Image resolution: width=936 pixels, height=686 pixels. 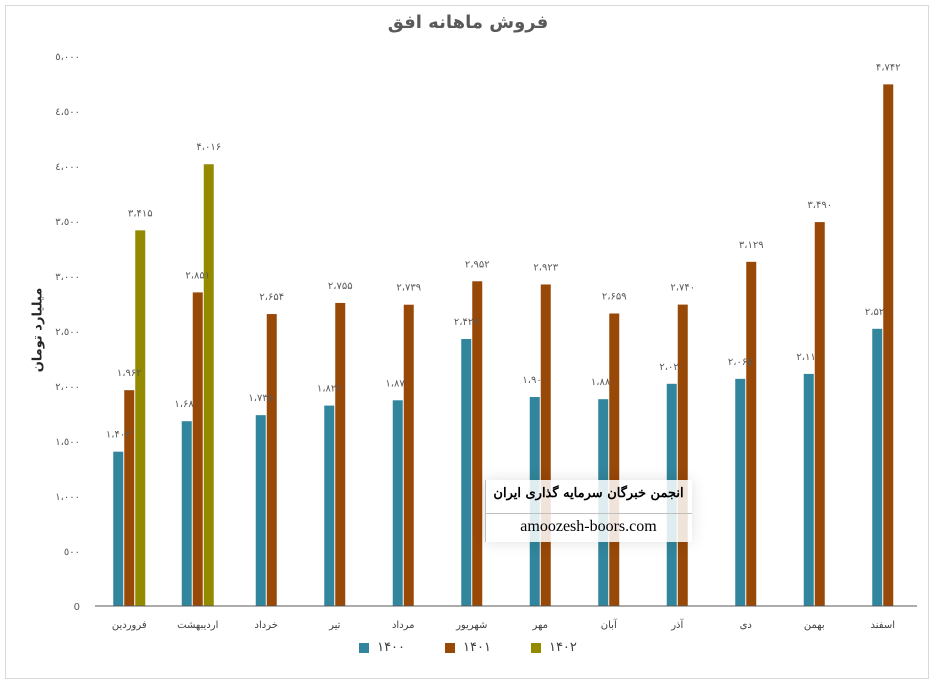 I want to click on legend: ۱۴۰۰ ۱۴۰۱ ۱۴۰۲, so click(x=468, y=647).